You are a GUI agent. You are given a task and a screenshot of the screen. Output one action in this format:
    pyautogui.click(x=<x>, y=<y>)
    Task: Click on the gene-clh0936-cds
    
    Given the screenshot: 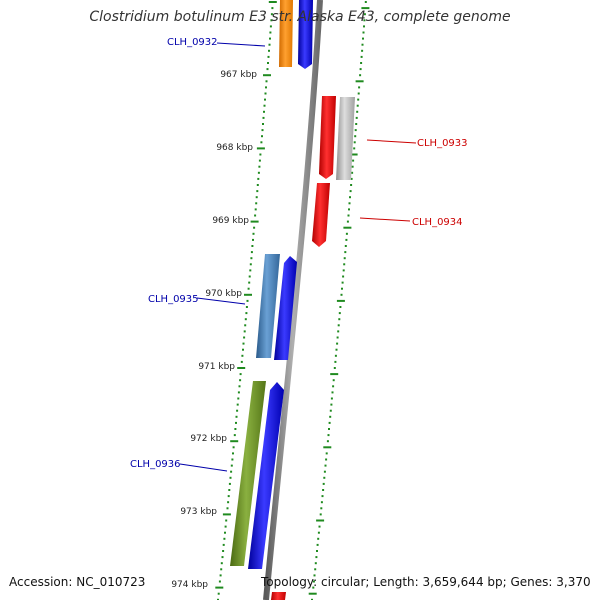 What is the action you would take?
    pyautogui.click(x=266, y=475)
    